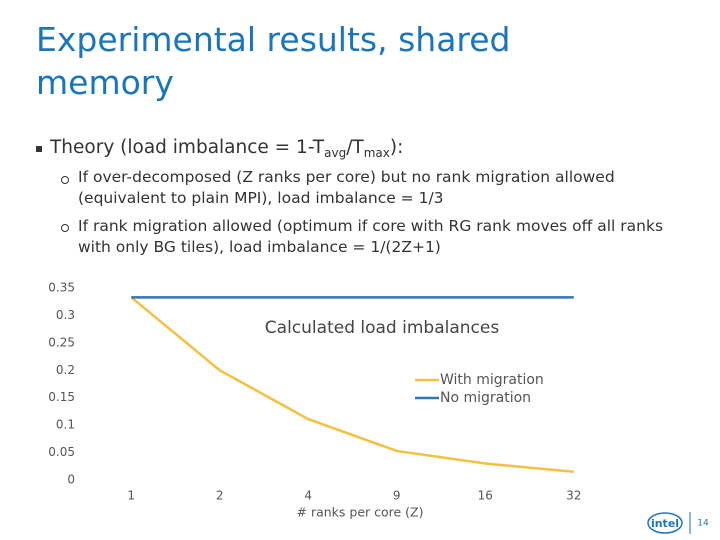  Describe the element at coordinates (71, 480) in the screenshot. I see `y-tick-label: 0` at that location.